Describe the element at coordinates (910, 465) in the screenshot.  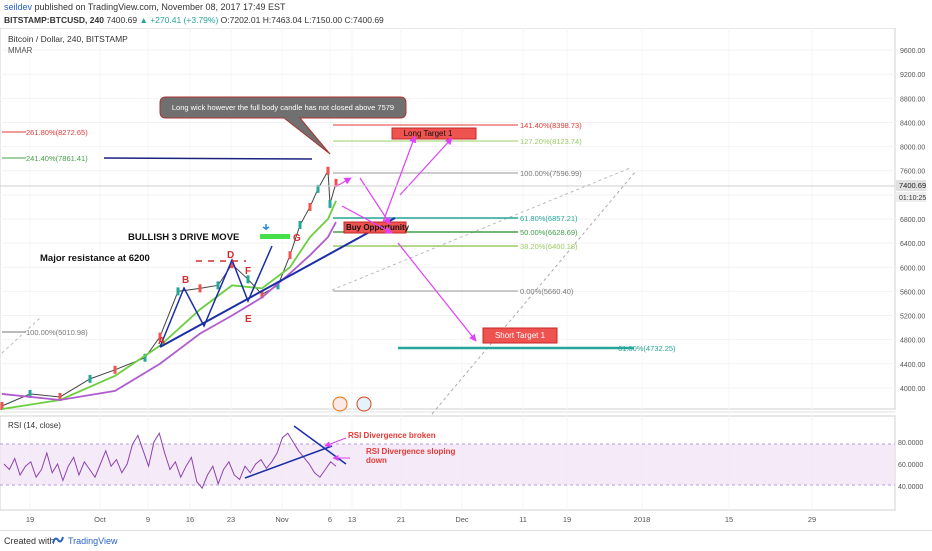
I see `rsi-axis: 80.0000 60.0000 40.0000` at that location.